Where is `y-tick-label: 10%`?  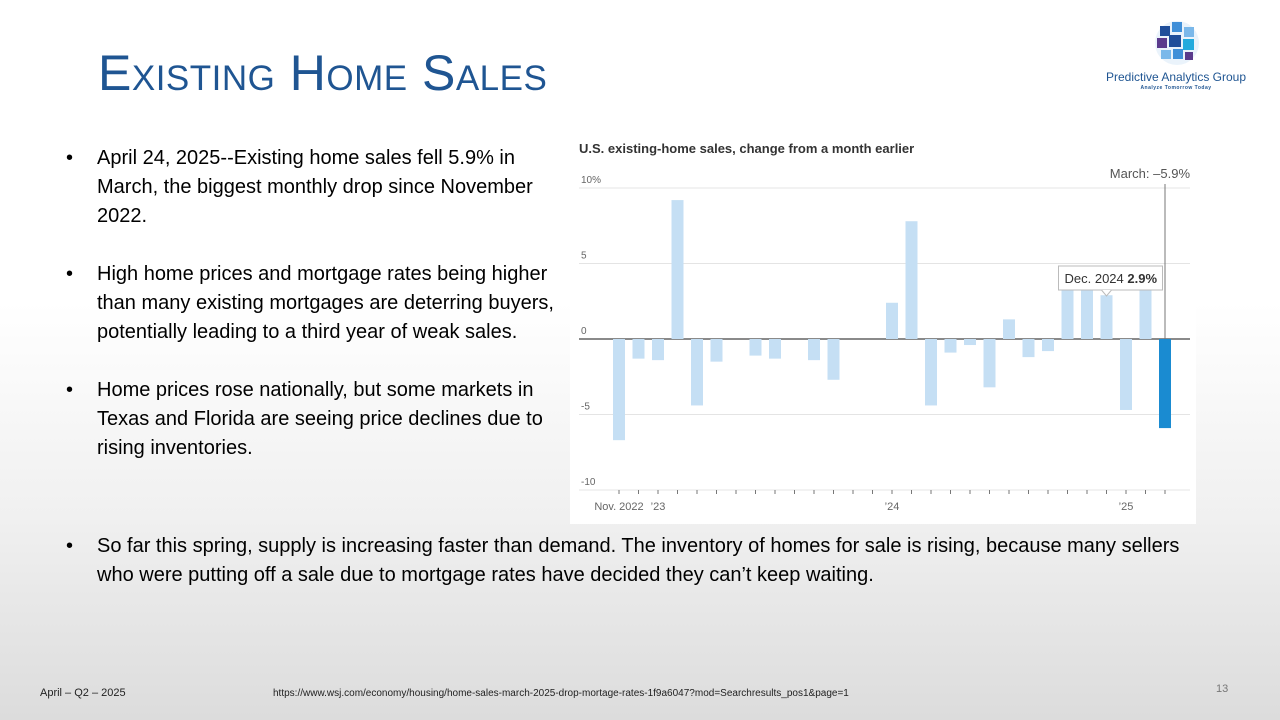
y-tick-label: 10% is located at coordinates (591, 180).